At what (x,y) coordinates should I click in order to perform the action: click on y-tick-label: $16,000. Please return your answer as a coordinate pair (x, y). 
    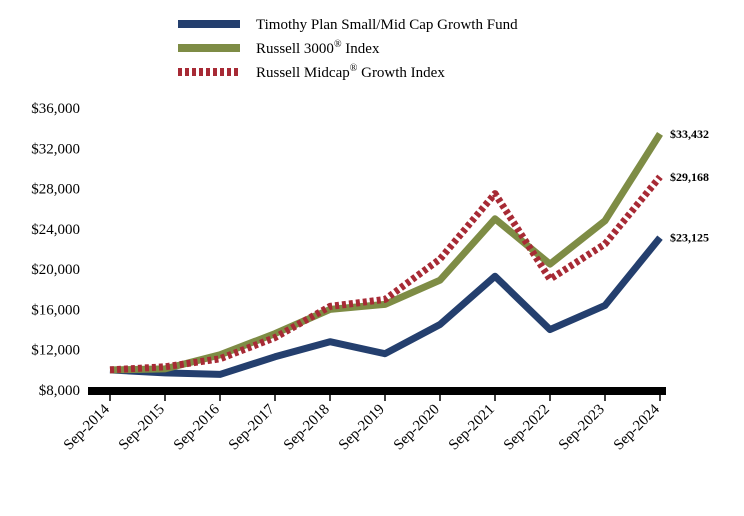
    Looking at the image, I should click on (55, 310).